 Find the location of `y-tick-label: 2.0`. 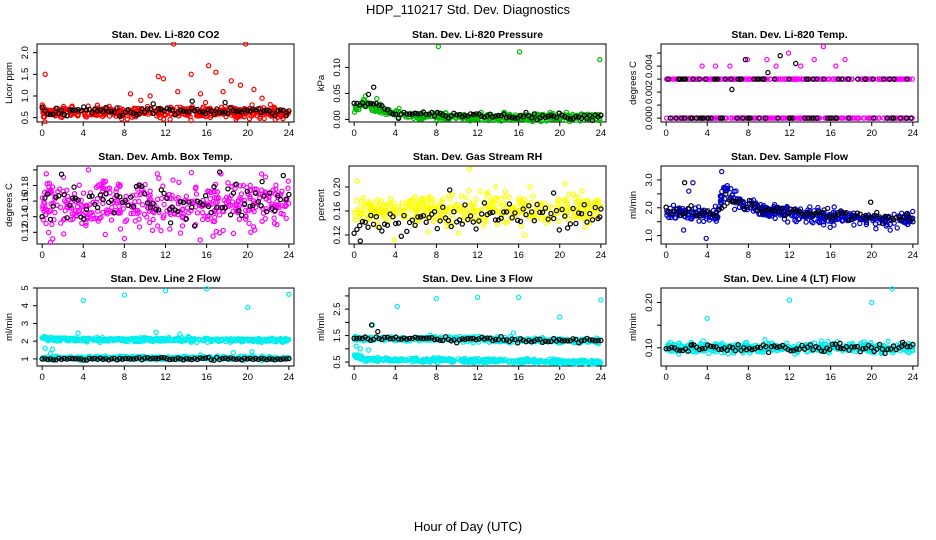

y-tick-label: 2.0 is located at coordinates (25, 52).